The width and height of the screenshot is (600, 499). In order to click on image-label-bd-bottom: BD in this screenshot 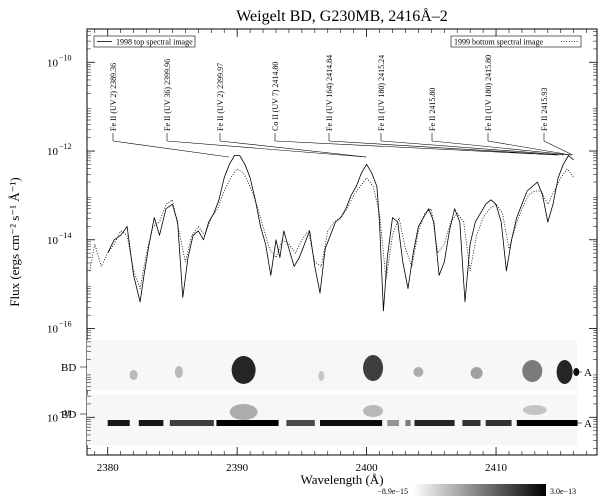, I will do `click(68, 415)`.